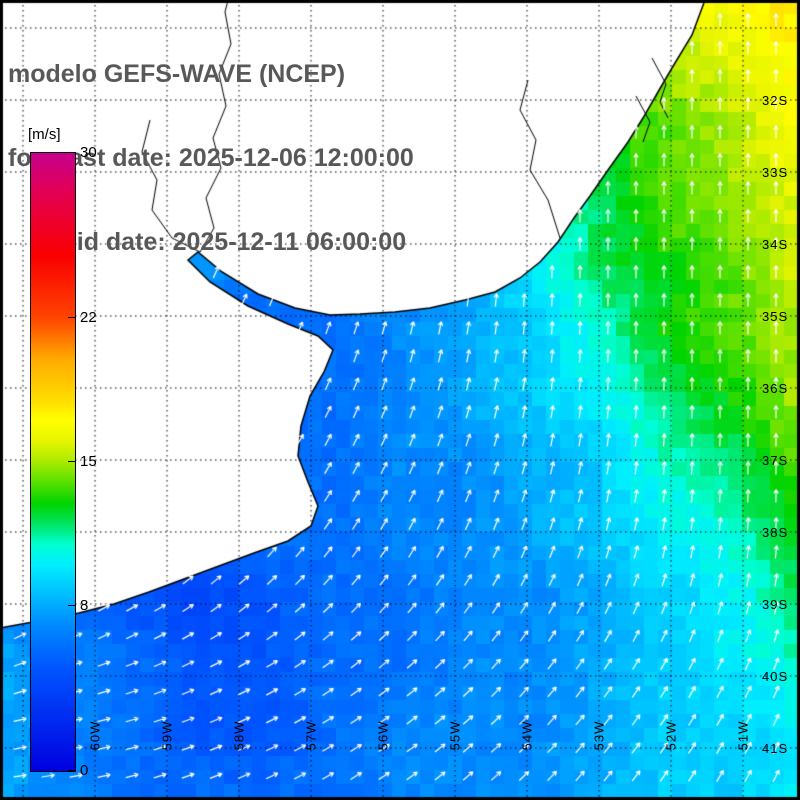 This screenshot has width=800, height=800. Describe the element at coordinates (88, 152) in the screenshot. I see `colorbar-tick-label: 30` at that location.